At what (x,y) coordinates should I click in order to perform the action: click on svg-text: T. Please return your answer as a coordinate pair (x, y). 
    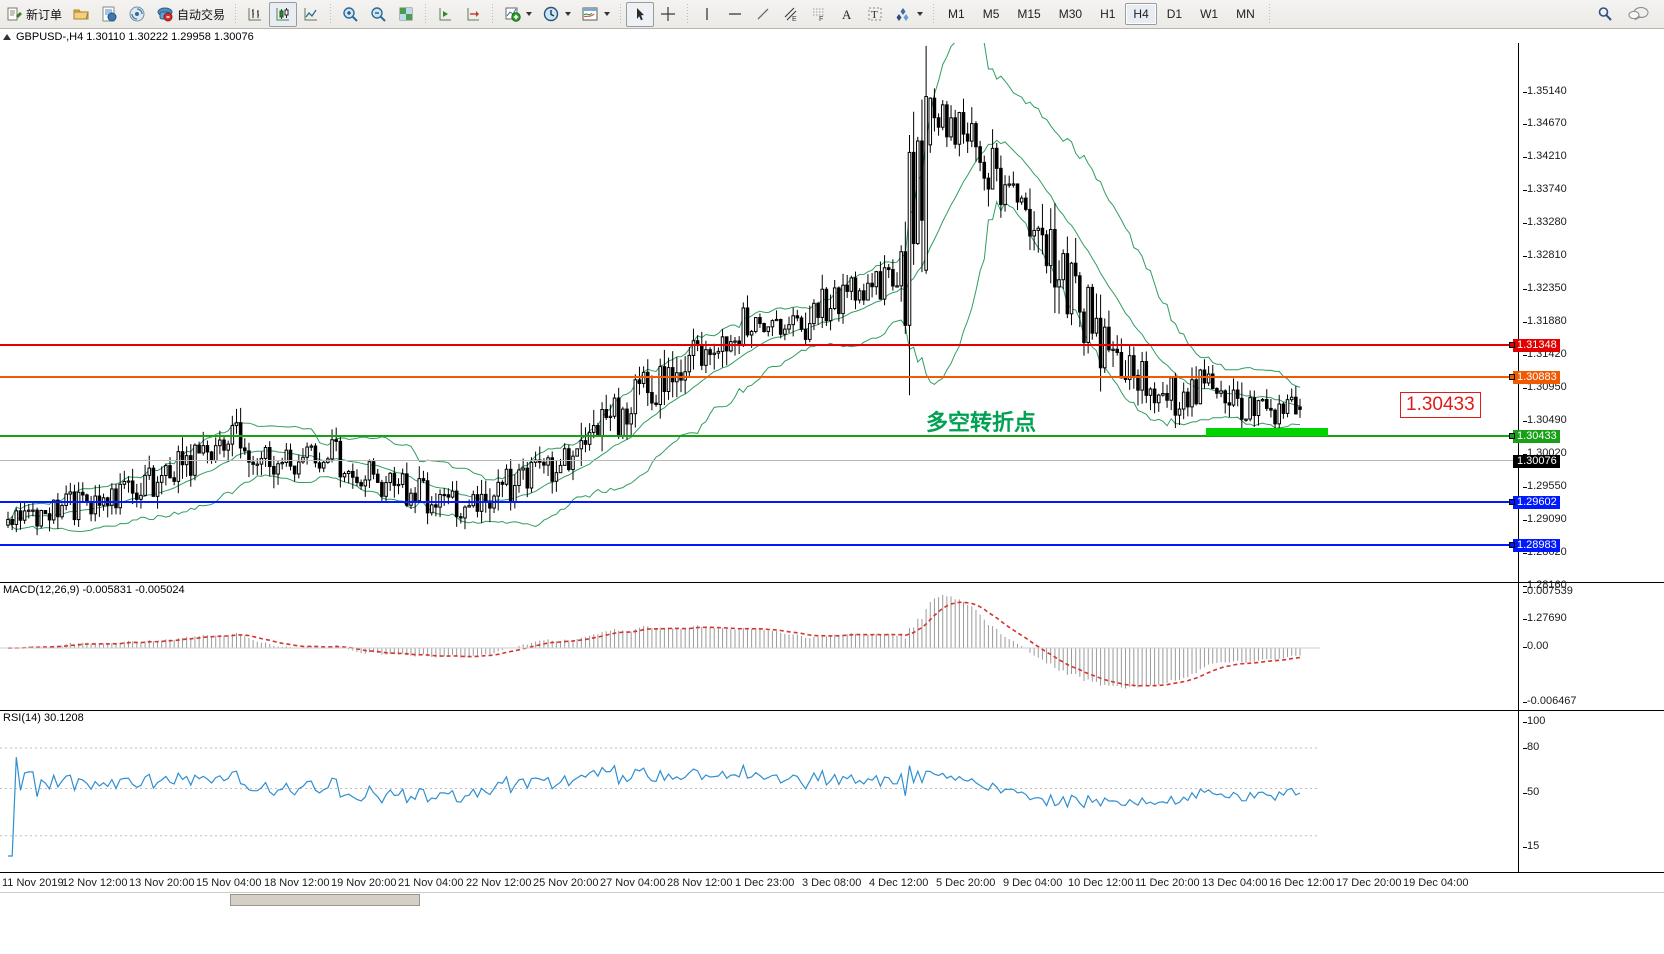
    Looking at the image, I should click on (874, 15).